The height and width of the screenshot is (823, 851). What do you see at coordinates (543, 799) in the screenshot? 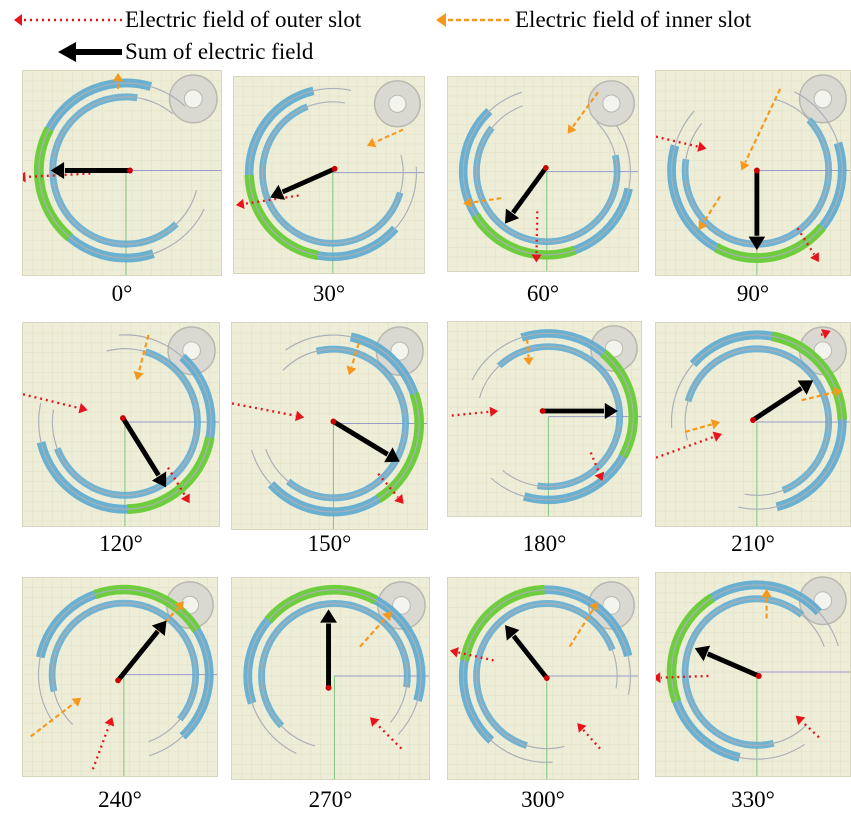
I see `panel-angle-label: 300°` at bounding box center [543, 799].